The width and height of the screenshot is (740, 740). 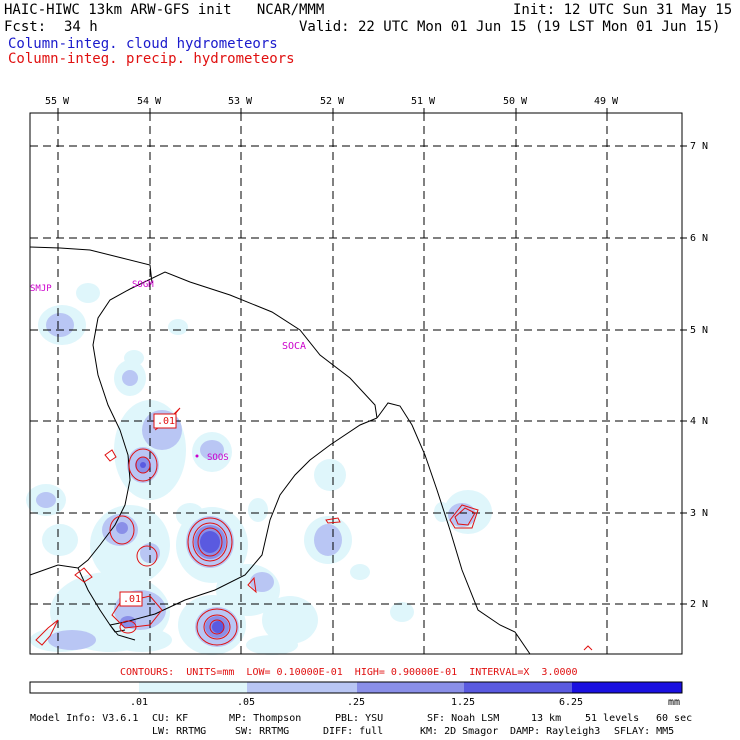 I want to click on lon-label: 52 W, so click(x=332, y=101).